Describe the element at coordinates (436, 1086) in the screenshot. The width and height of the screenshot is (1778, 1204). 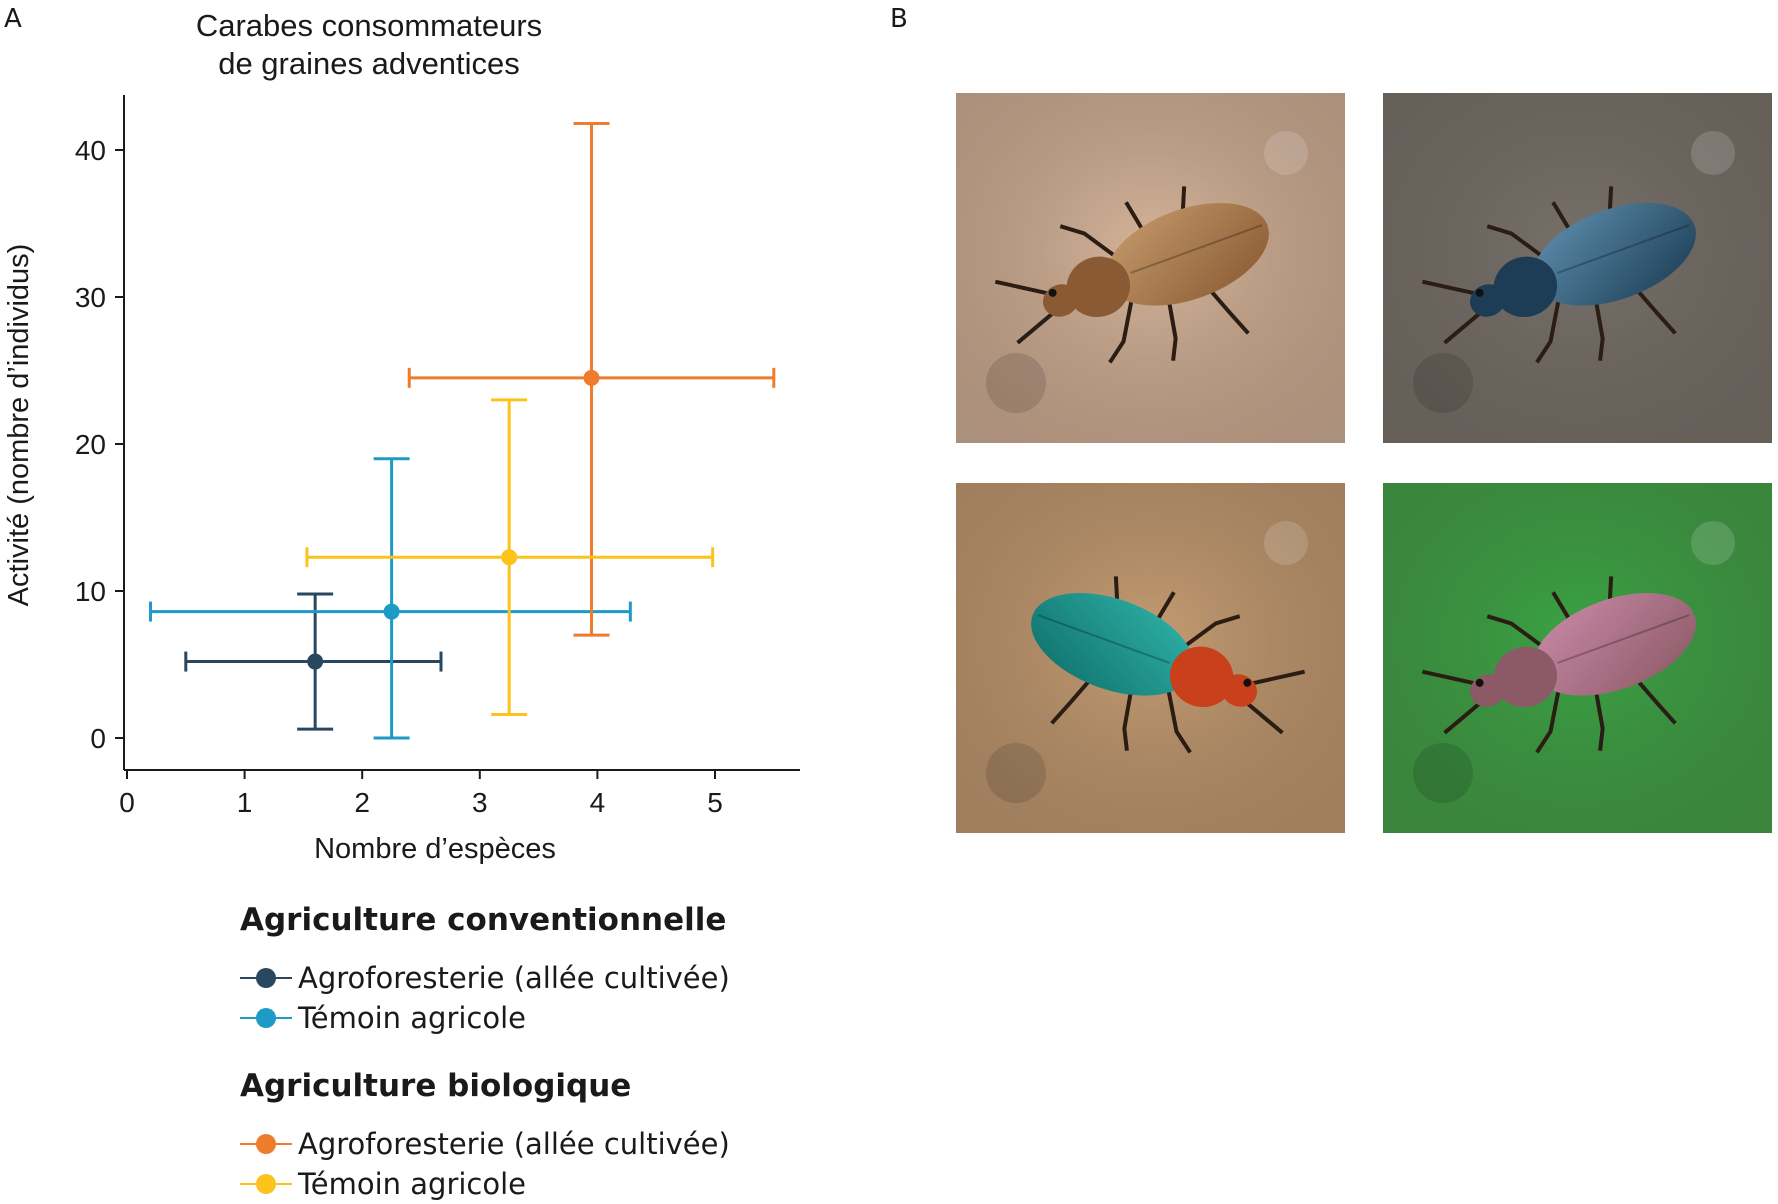
I see `legend-heading-biologique: Agriculture biologique` at that location.